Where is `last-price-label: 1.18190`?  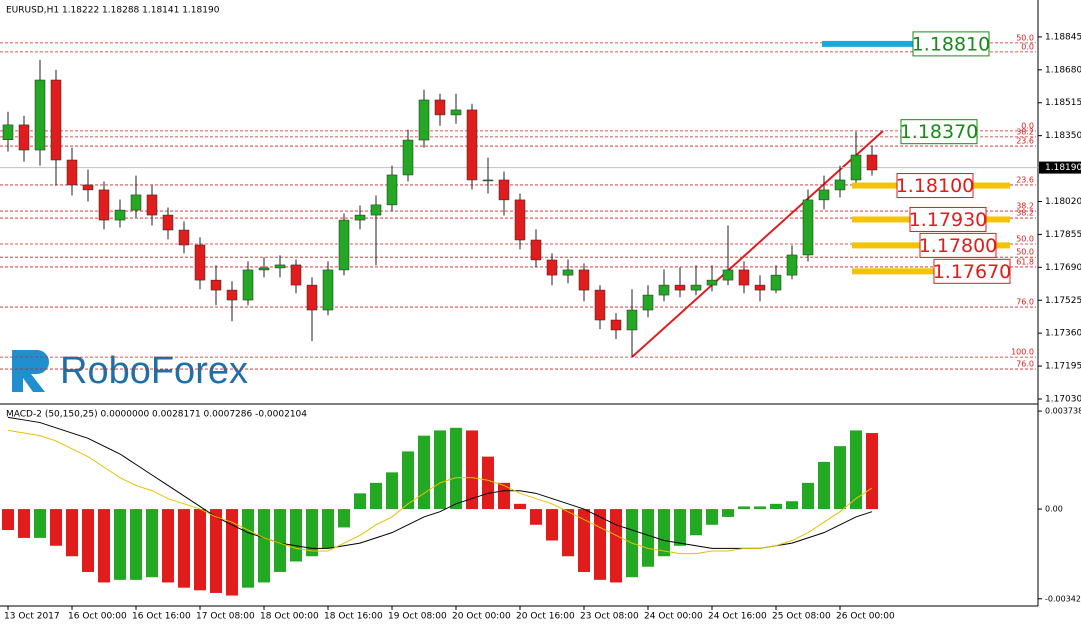
last-price-label: 1.18190 is located at coordinates (1063, 168).